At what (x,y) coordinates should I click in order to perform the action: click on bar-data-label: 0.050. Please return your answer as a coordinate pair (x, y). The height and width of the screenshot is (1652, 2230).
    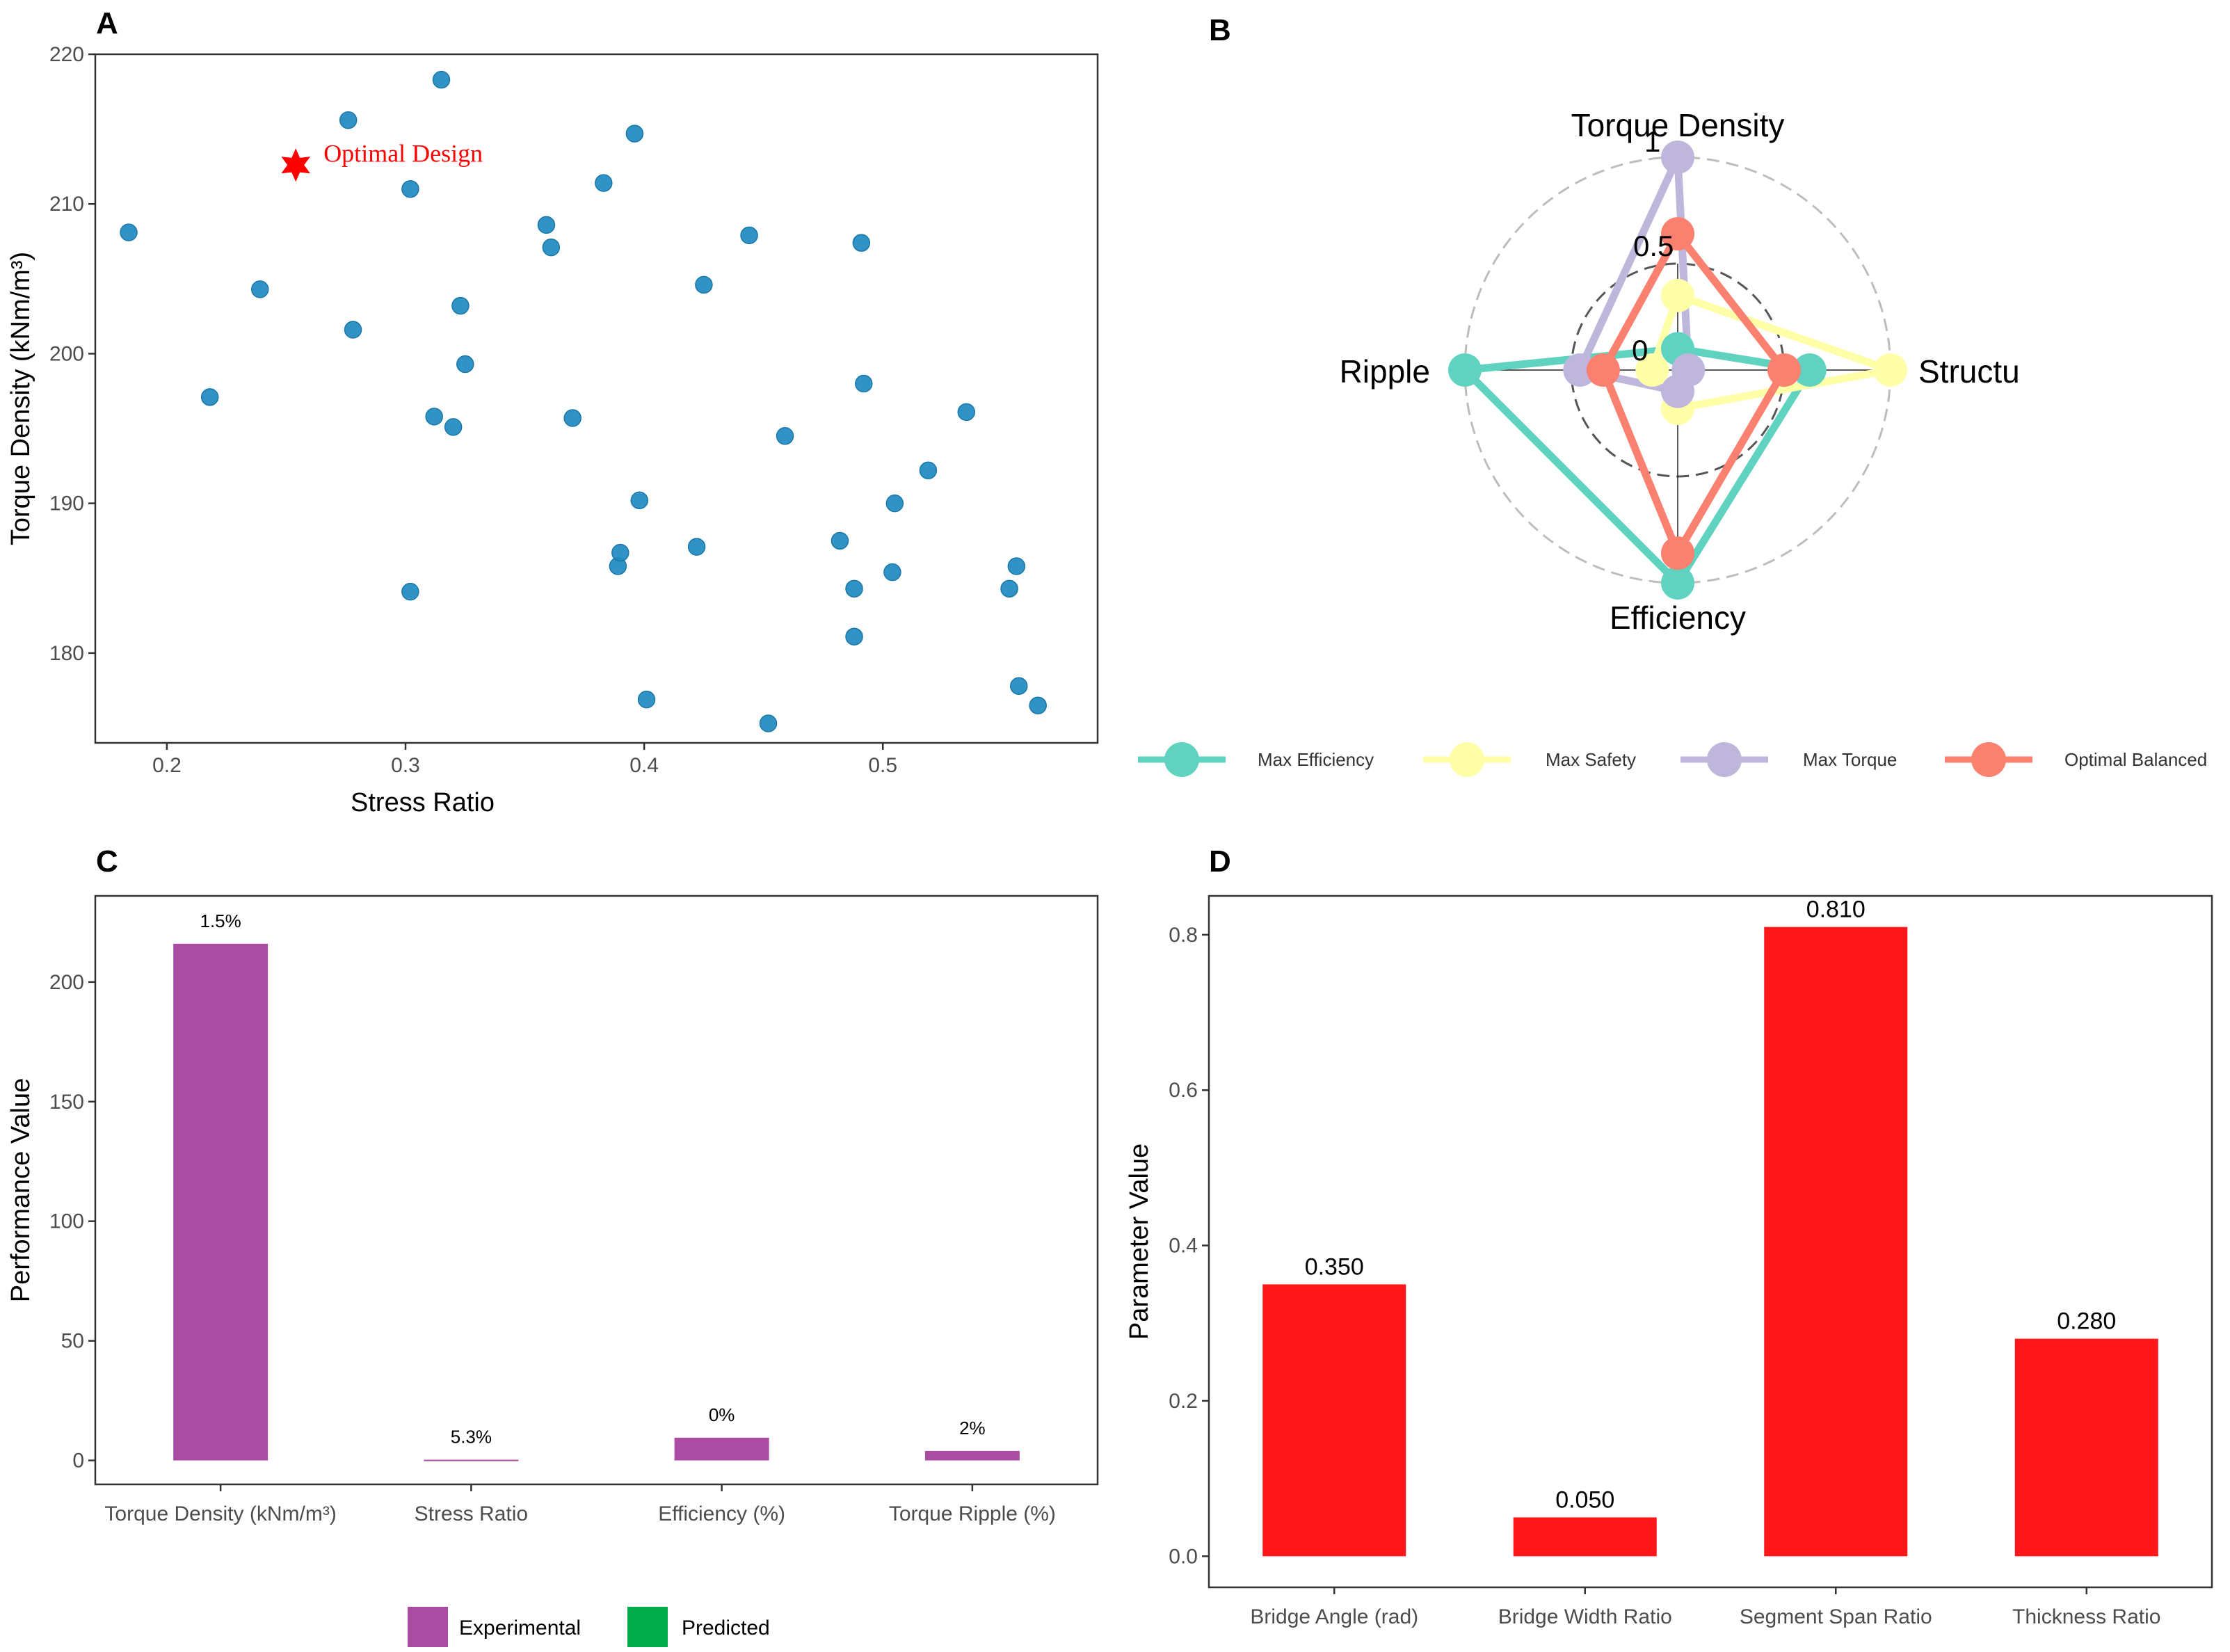
    Looking at the image, I should click on (1584, 1499).